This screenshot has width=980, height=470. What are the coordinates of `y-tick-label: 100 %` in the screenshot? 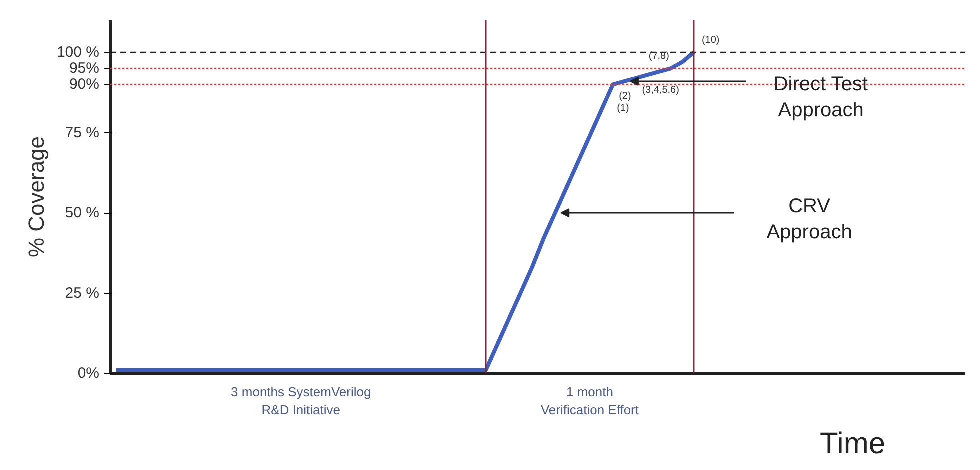 It's located at (78, 53).